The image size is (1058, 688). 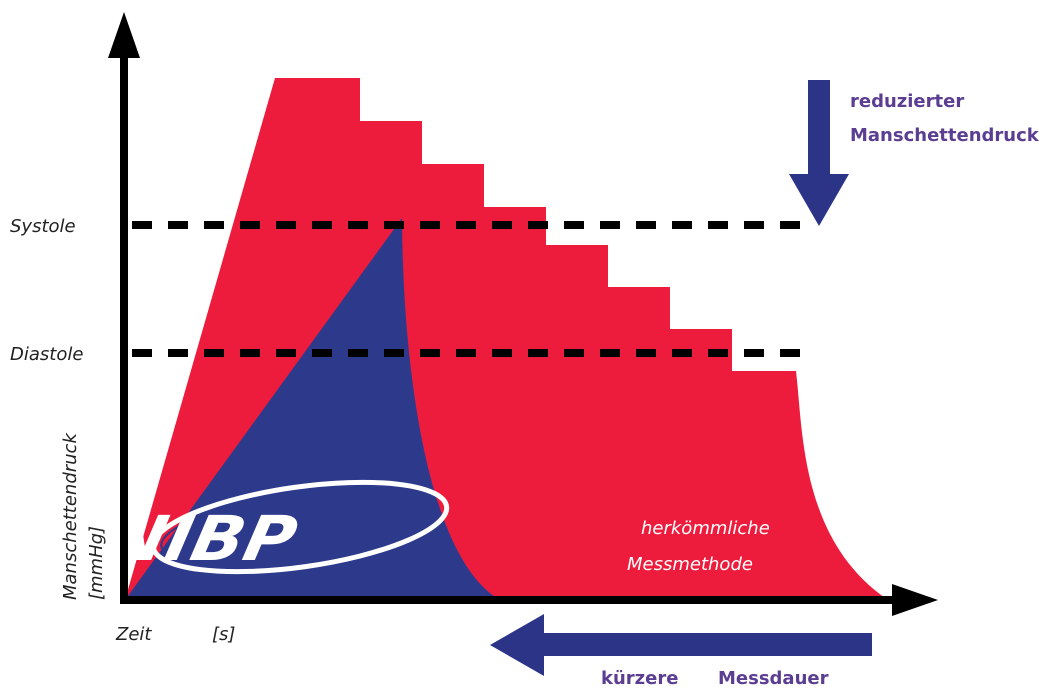 I want to click on y-axis-title: Manschettendruck [mmHg], so click(x=83, y=516).